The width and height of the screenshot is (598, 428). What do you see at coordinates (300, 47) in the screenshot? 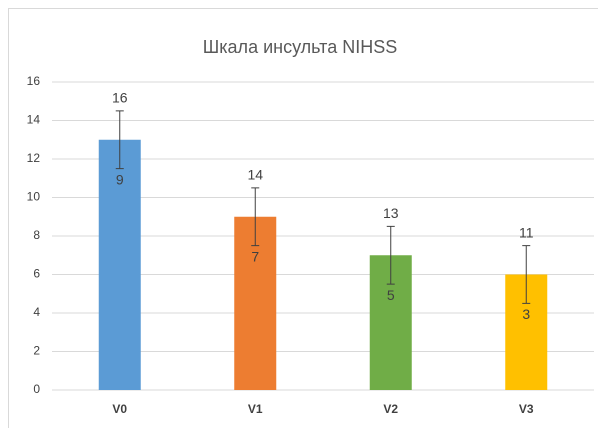
I see `chart-title: Шкала инсульта NIHSS` at bounding box center [300, 47].